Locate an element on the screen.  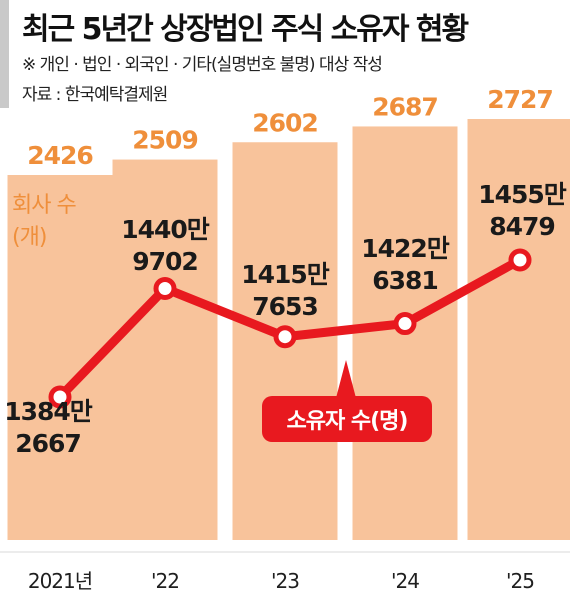
chart-note: ※ 개인 · 법인 · 외국인 · 기타(실명번호 불명) 대상 작성 is located at coordinates (202, 65).